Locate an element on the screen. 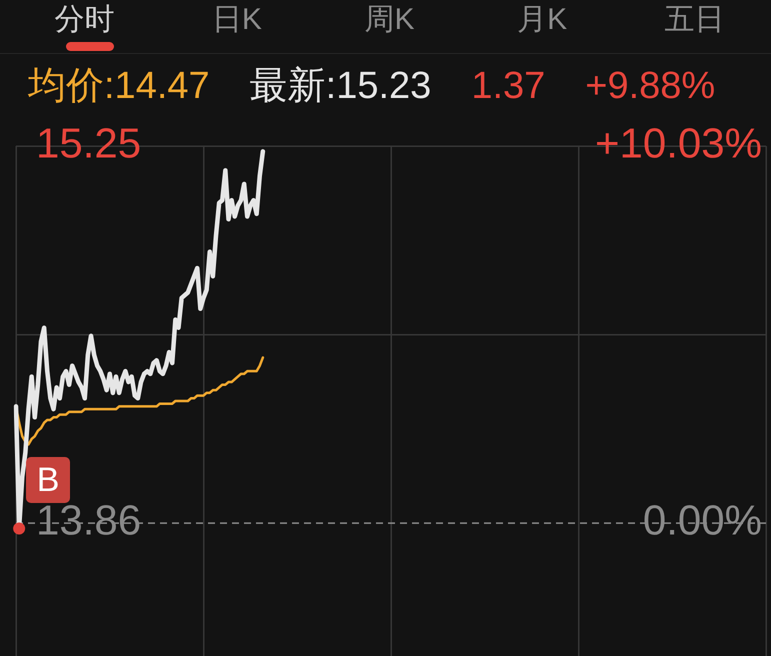  text: +9.88% is located at coordinates (650, 86).